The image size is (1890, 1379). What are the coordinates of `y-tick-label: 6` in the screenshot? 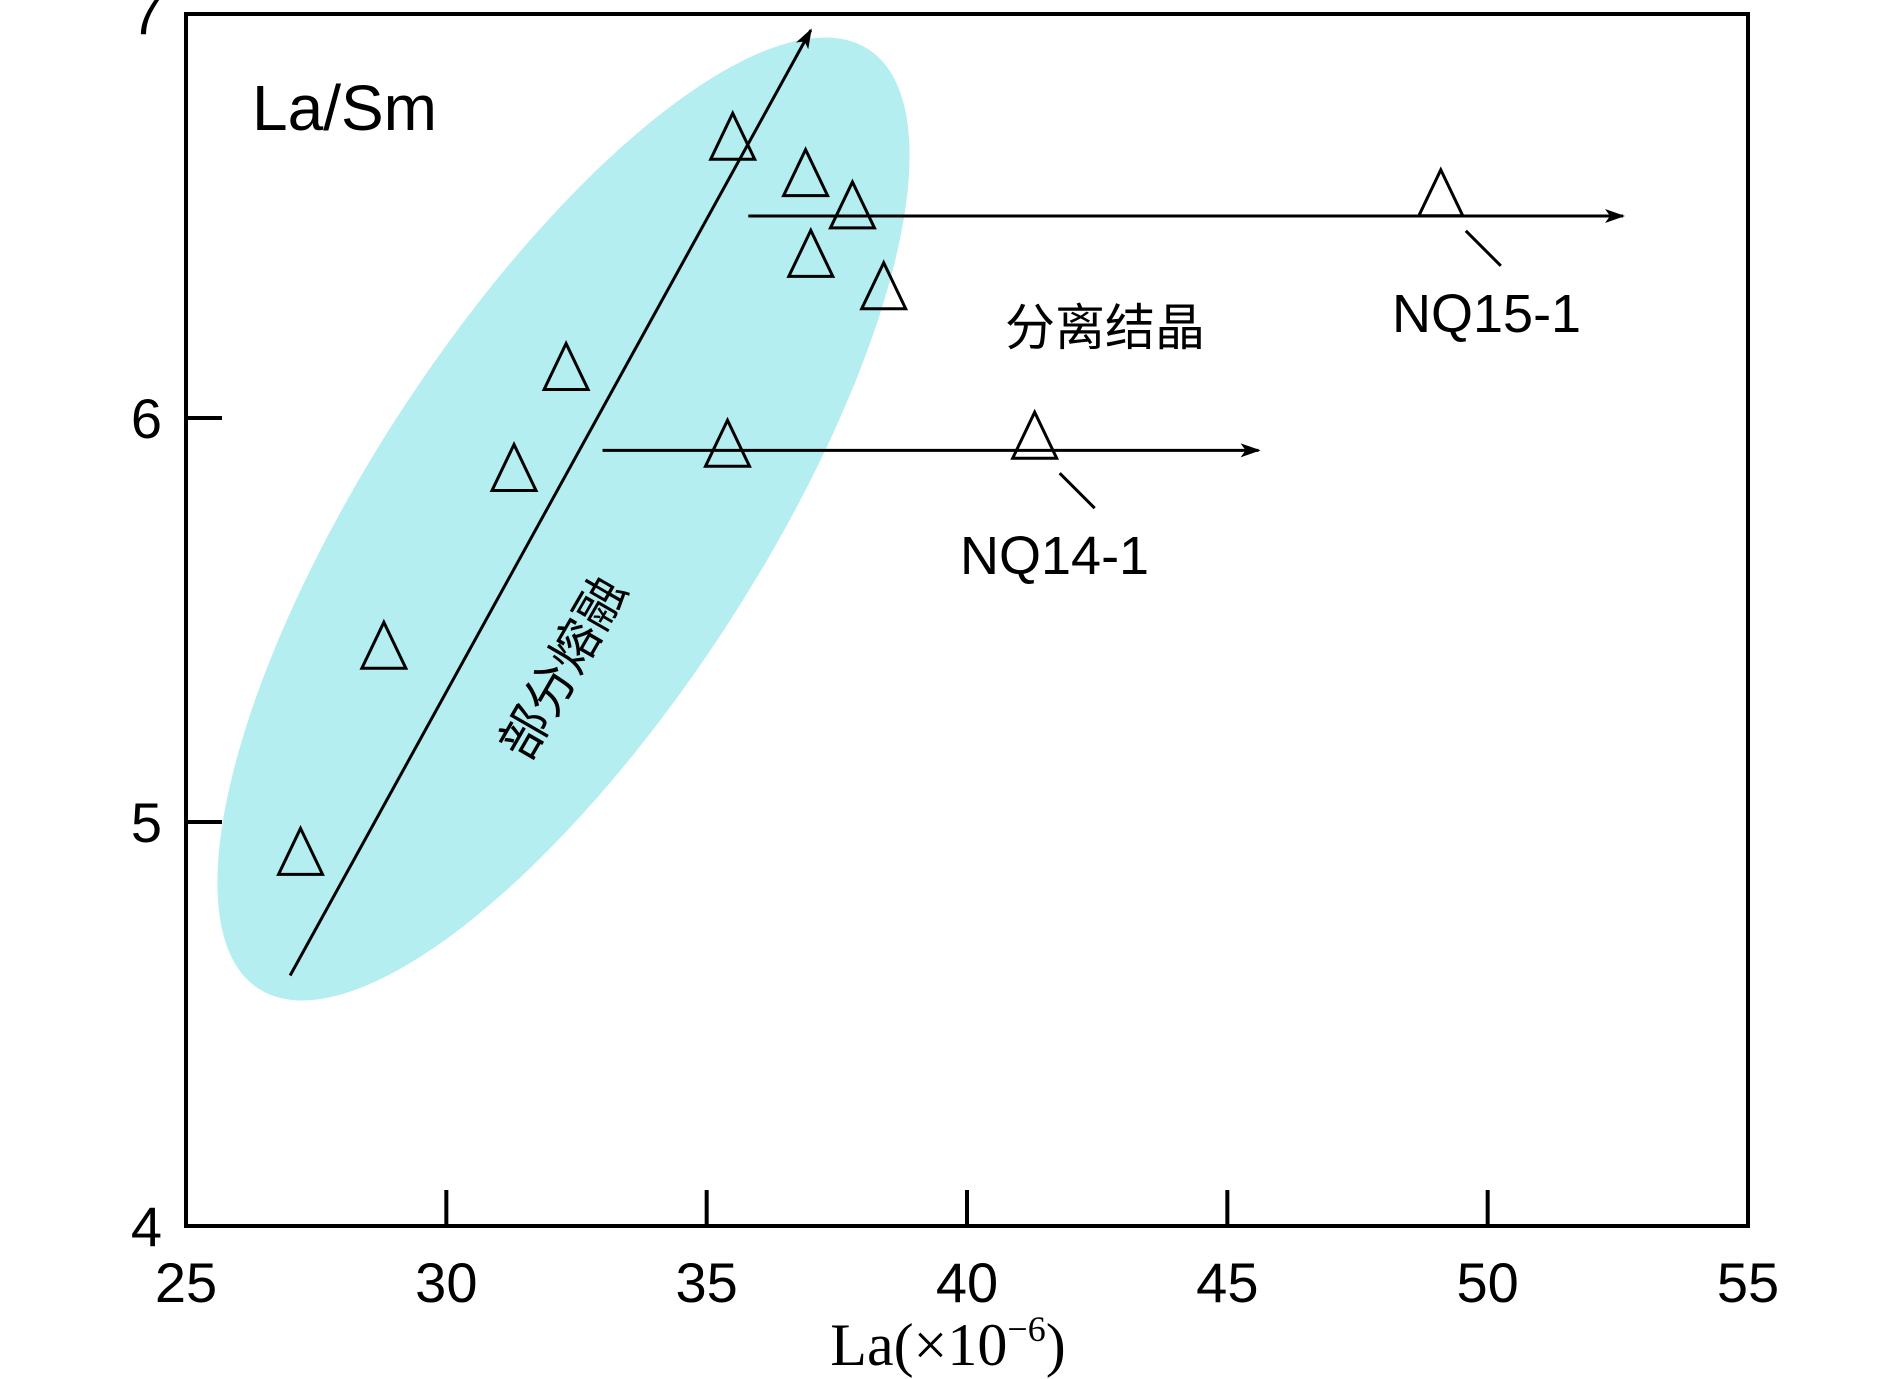 It's located at (146, 418).